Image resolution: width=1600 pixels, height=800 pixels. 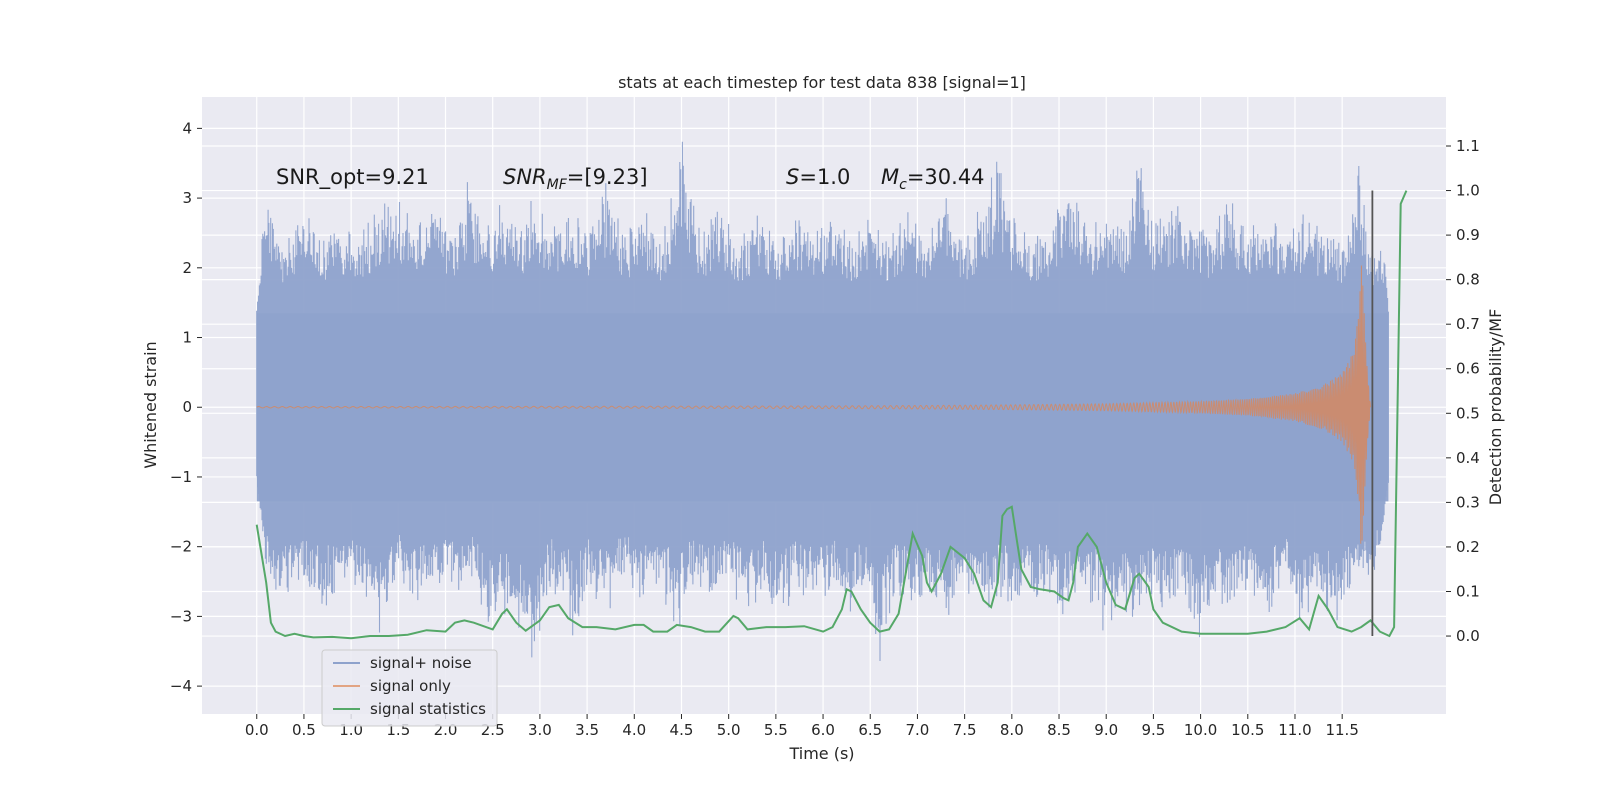 What do you see at coordinates (776, 730) in the screenshot?
I see `x-tick-label: 5.5` at bounding box center [776, 730].